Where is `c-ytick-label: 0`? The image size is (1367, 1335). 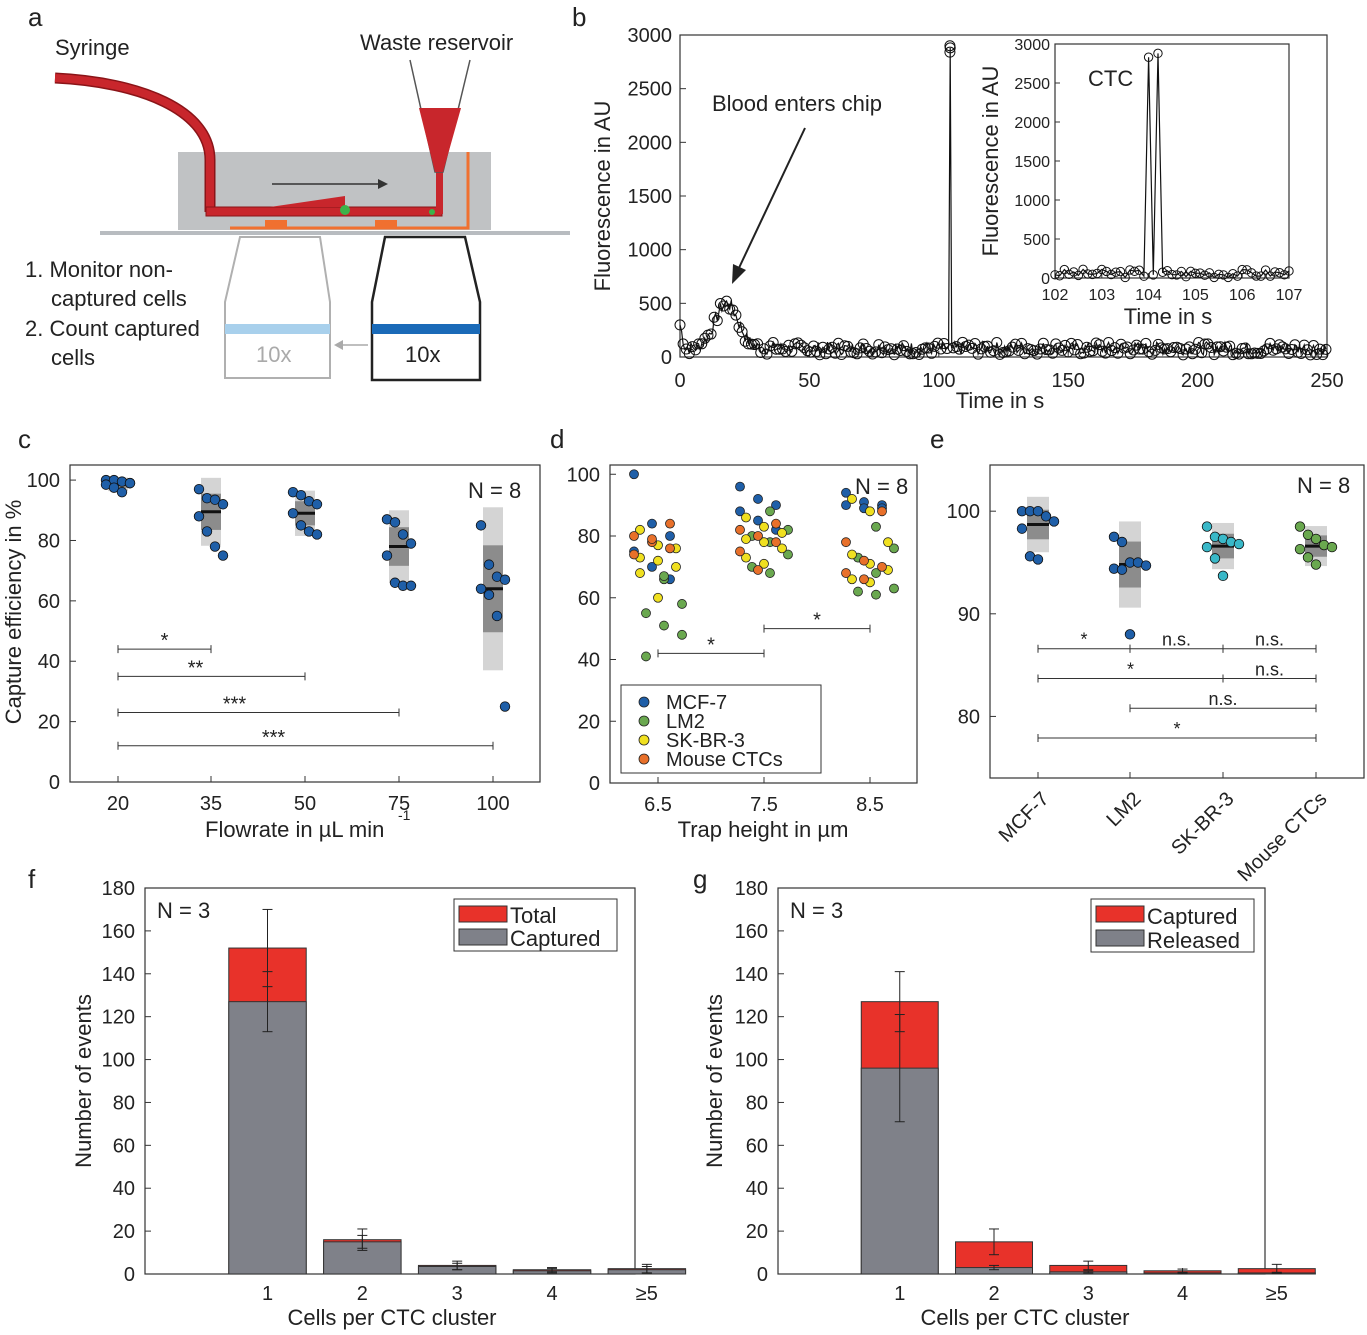
c-ytick-label: 0 is located at coordinates (54, 783).